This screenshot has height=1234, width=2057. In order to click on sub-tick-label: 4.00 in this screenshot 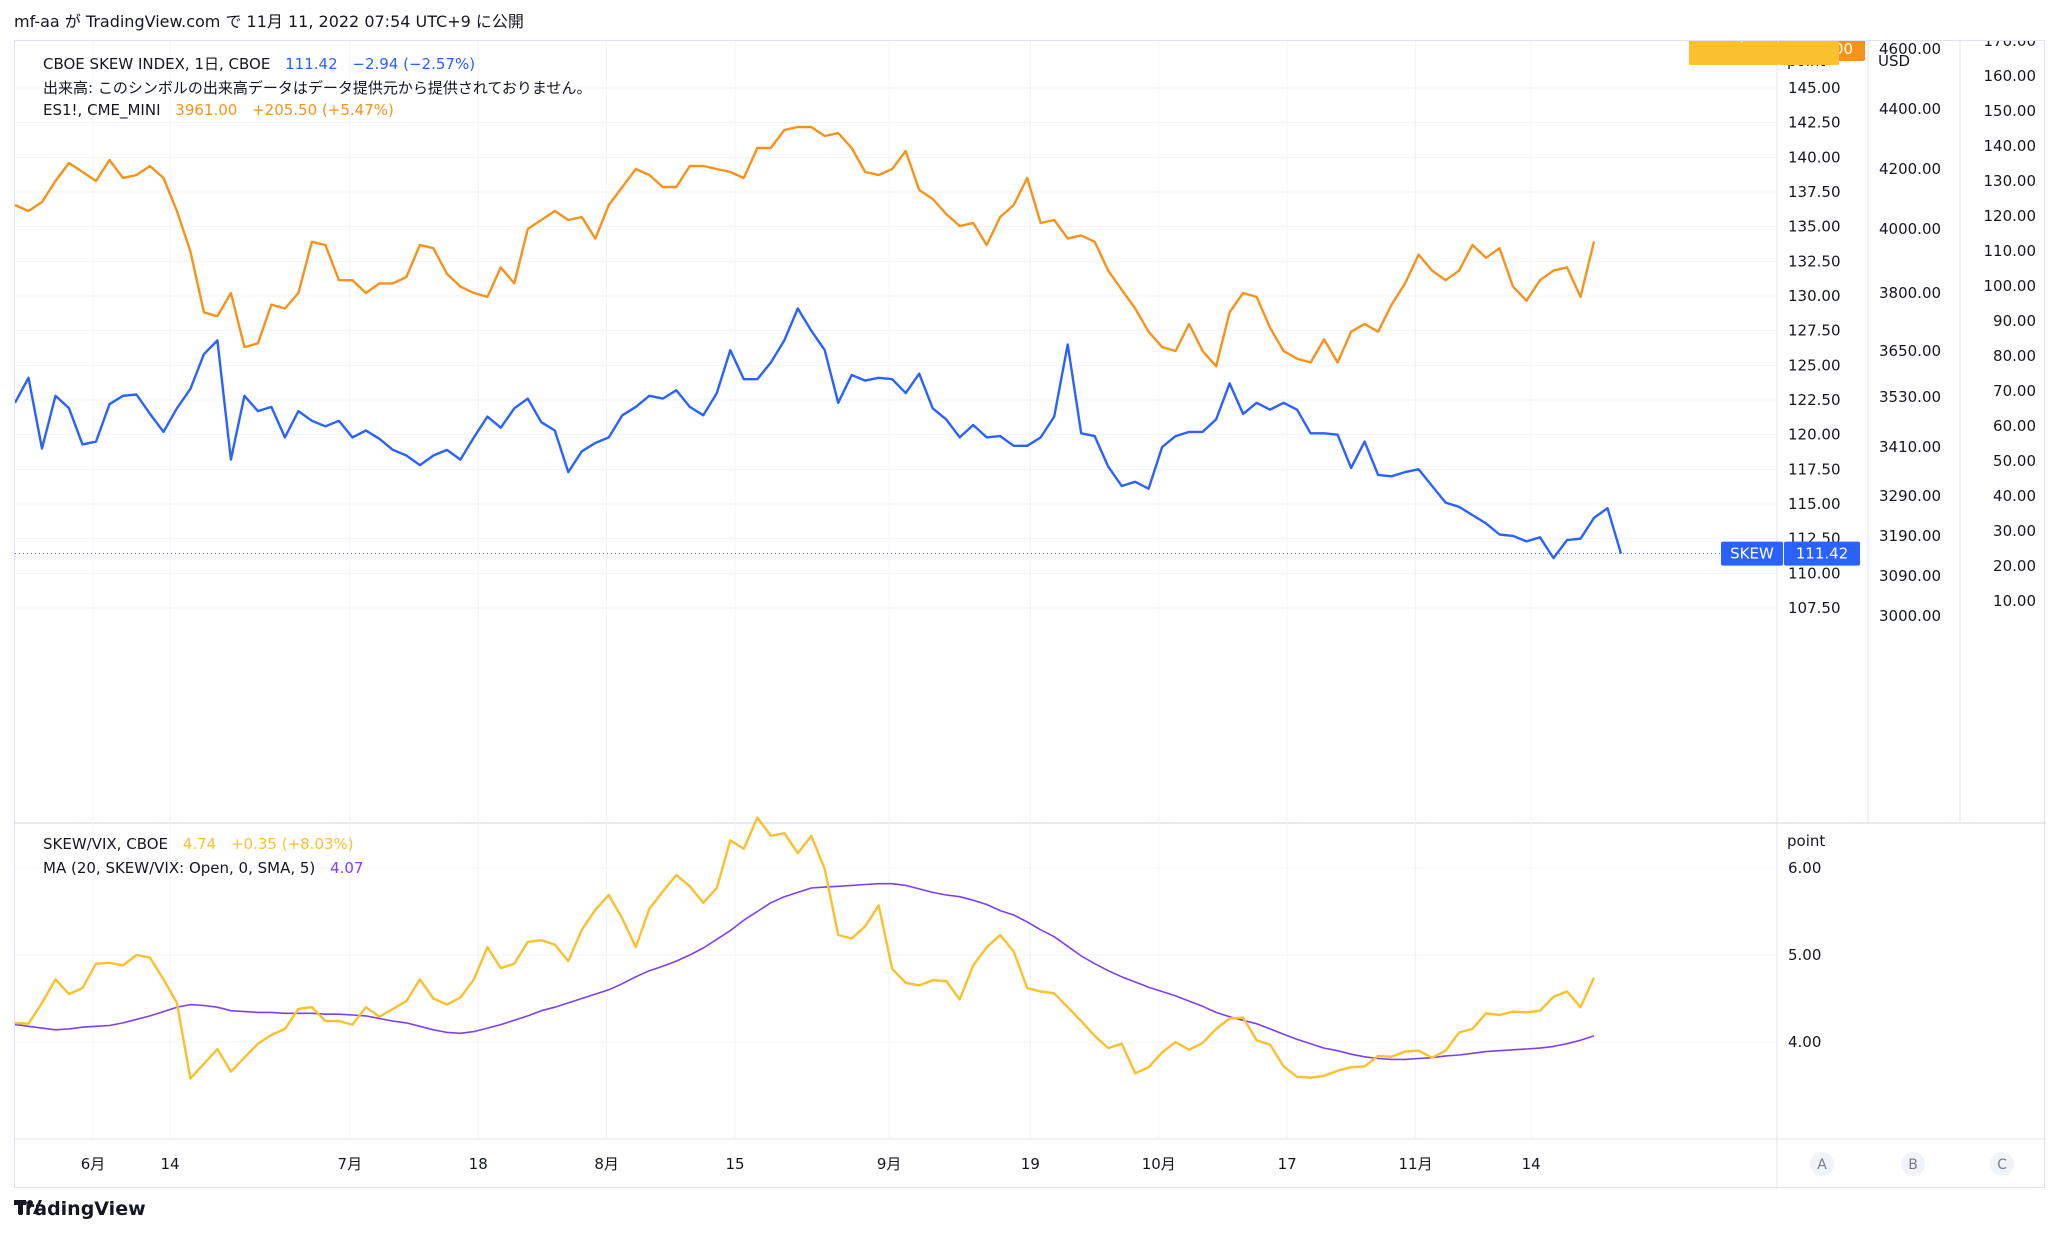, I will do `click(1804, 1042)`.